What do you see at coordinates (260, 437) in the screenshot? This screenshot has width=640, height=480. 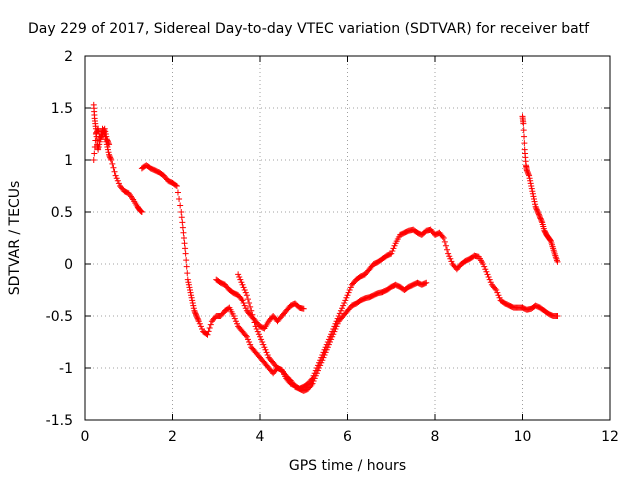 I see `x-tick-label: 4` at bounding box center [260, 437].